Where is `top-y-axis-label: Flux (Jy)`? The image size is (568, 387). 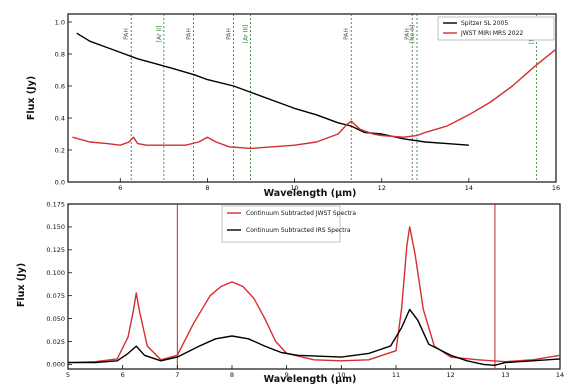 top-y-axis-label: Flux (Jy) is located at coordinates (31, 98).